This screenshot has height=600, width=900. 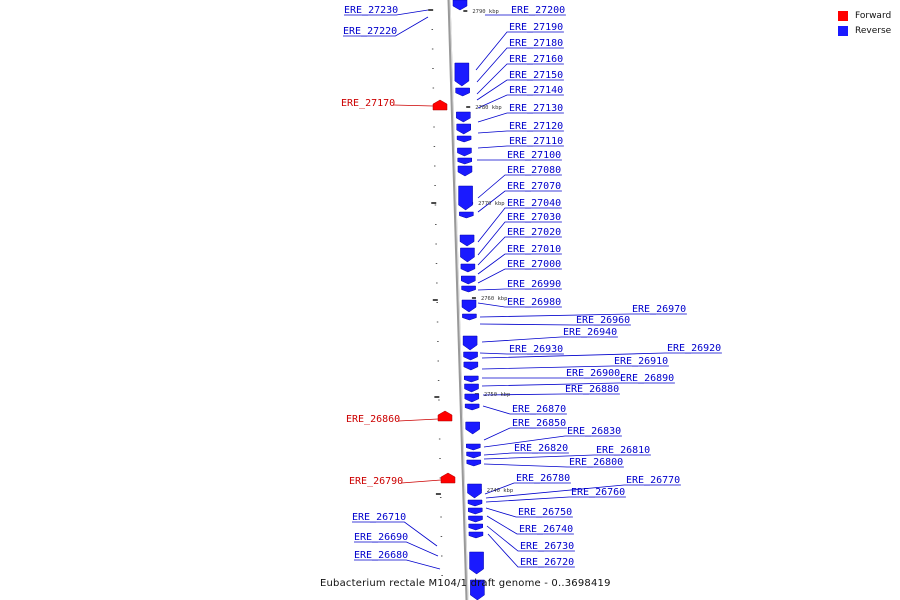 What do you see at coordinates (497, 395) in the screenshot?
I see `scale-label: 2750 kbp` at bounding box center [497, 395].